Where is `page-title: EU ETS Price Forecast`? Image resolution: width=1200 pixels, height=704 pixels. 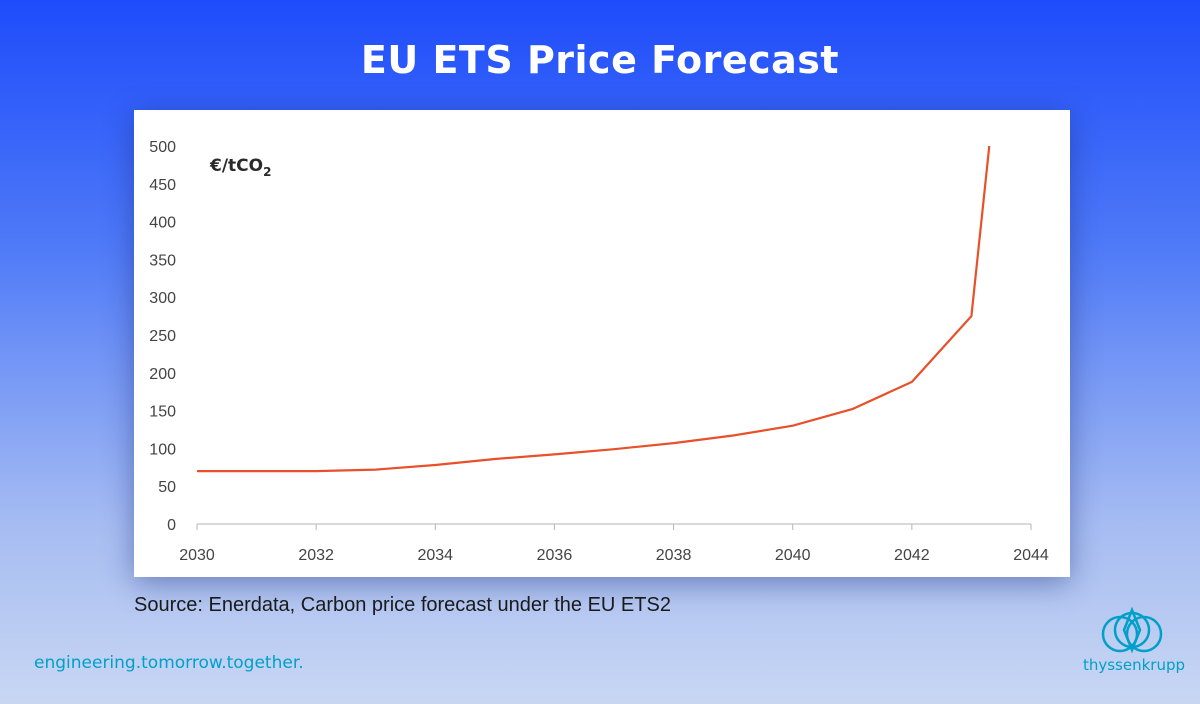
page-title: EU ETS Price Forecast is located at coordinates (600, 60).